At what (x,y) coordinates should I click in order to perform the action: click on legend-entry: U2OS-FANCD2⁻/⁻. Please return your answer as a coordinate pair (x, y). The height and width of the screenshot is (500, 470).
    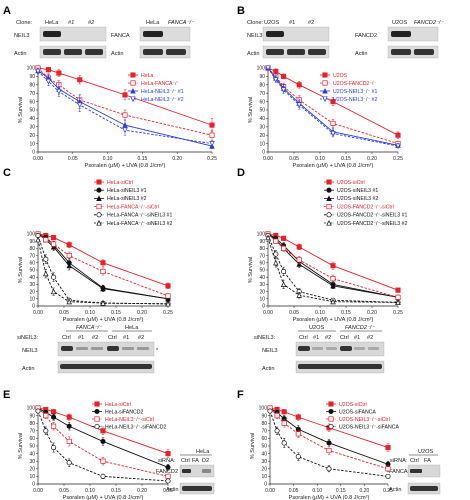
    Looking at the image, I should click on (348, 83).